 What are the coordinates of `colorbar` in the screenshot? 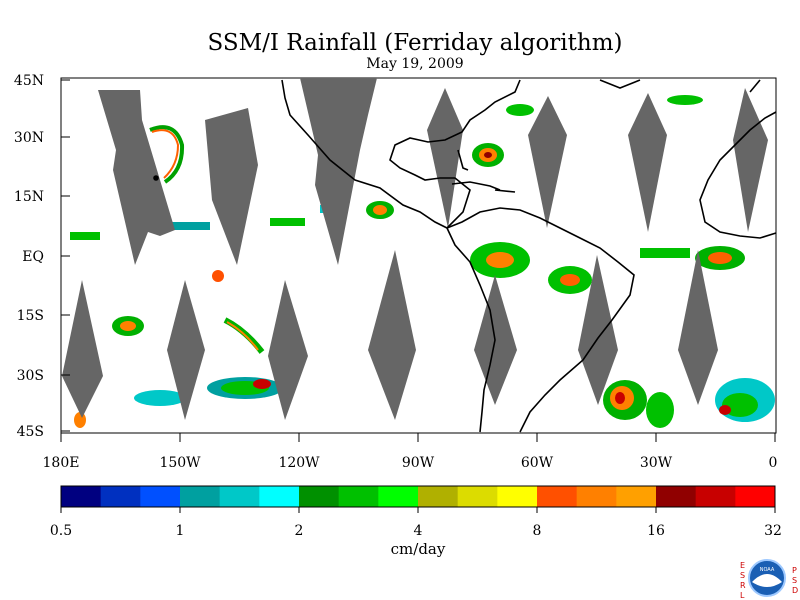 It's located at (418, 499).